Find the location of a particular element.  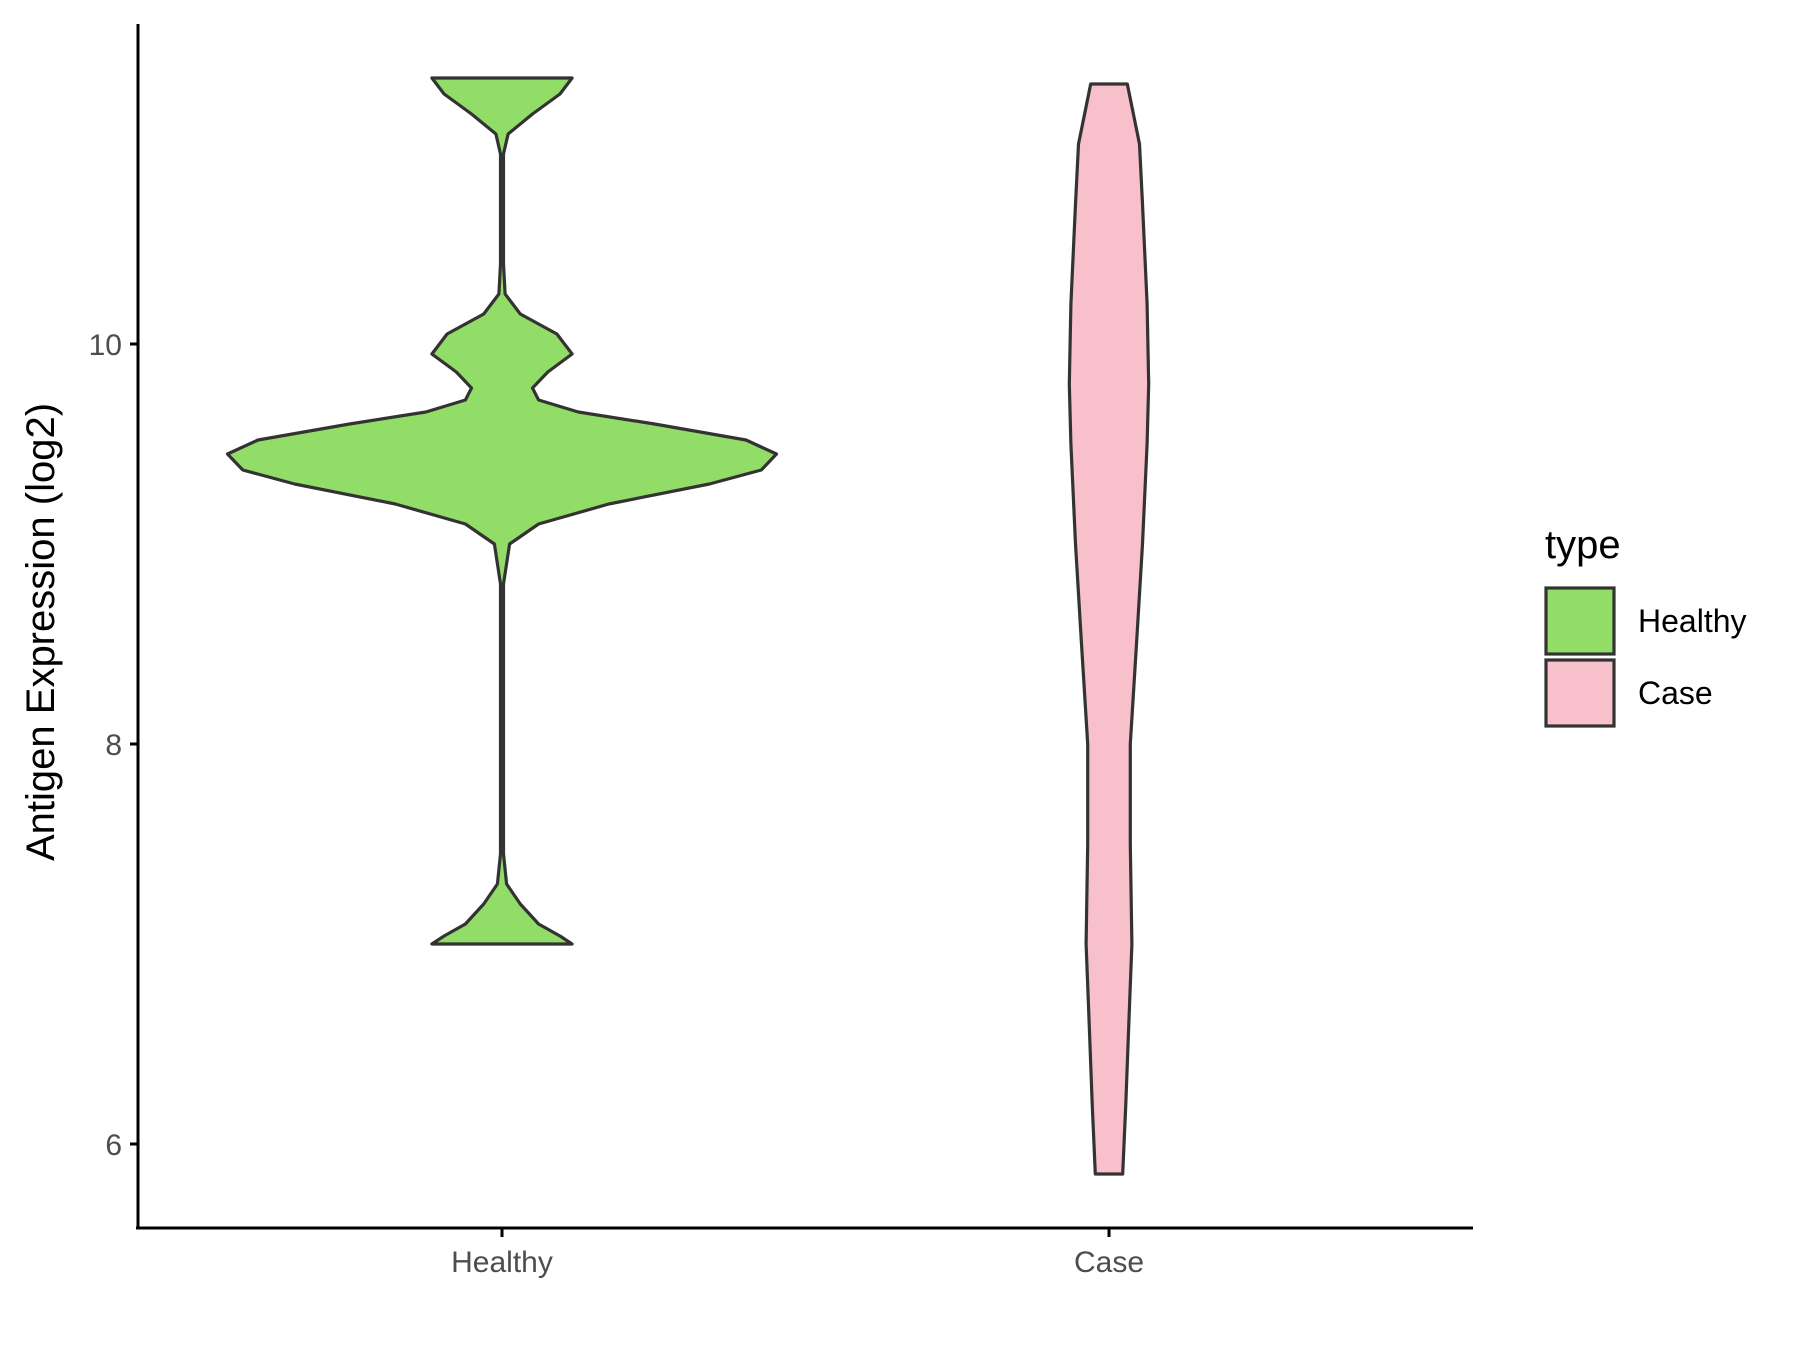

legend-swatch-case is located at coordinates (1580, 693).